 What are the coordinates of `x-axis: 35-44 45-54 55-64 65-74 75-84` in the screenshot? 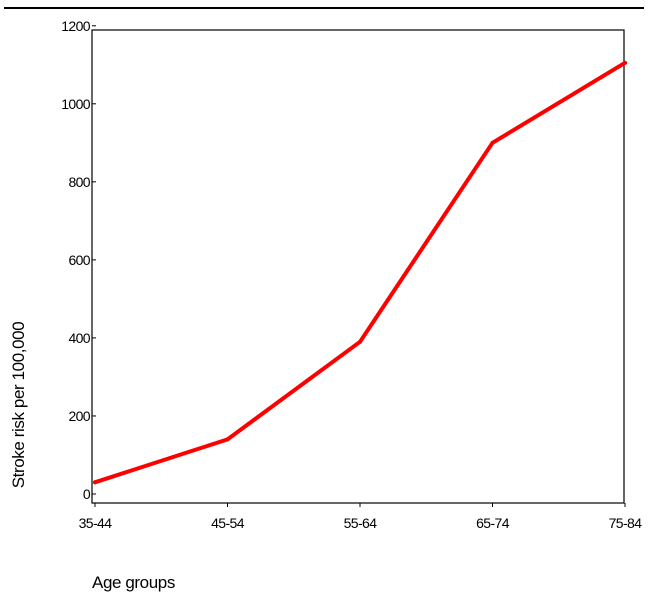 It's located at (361, 517).